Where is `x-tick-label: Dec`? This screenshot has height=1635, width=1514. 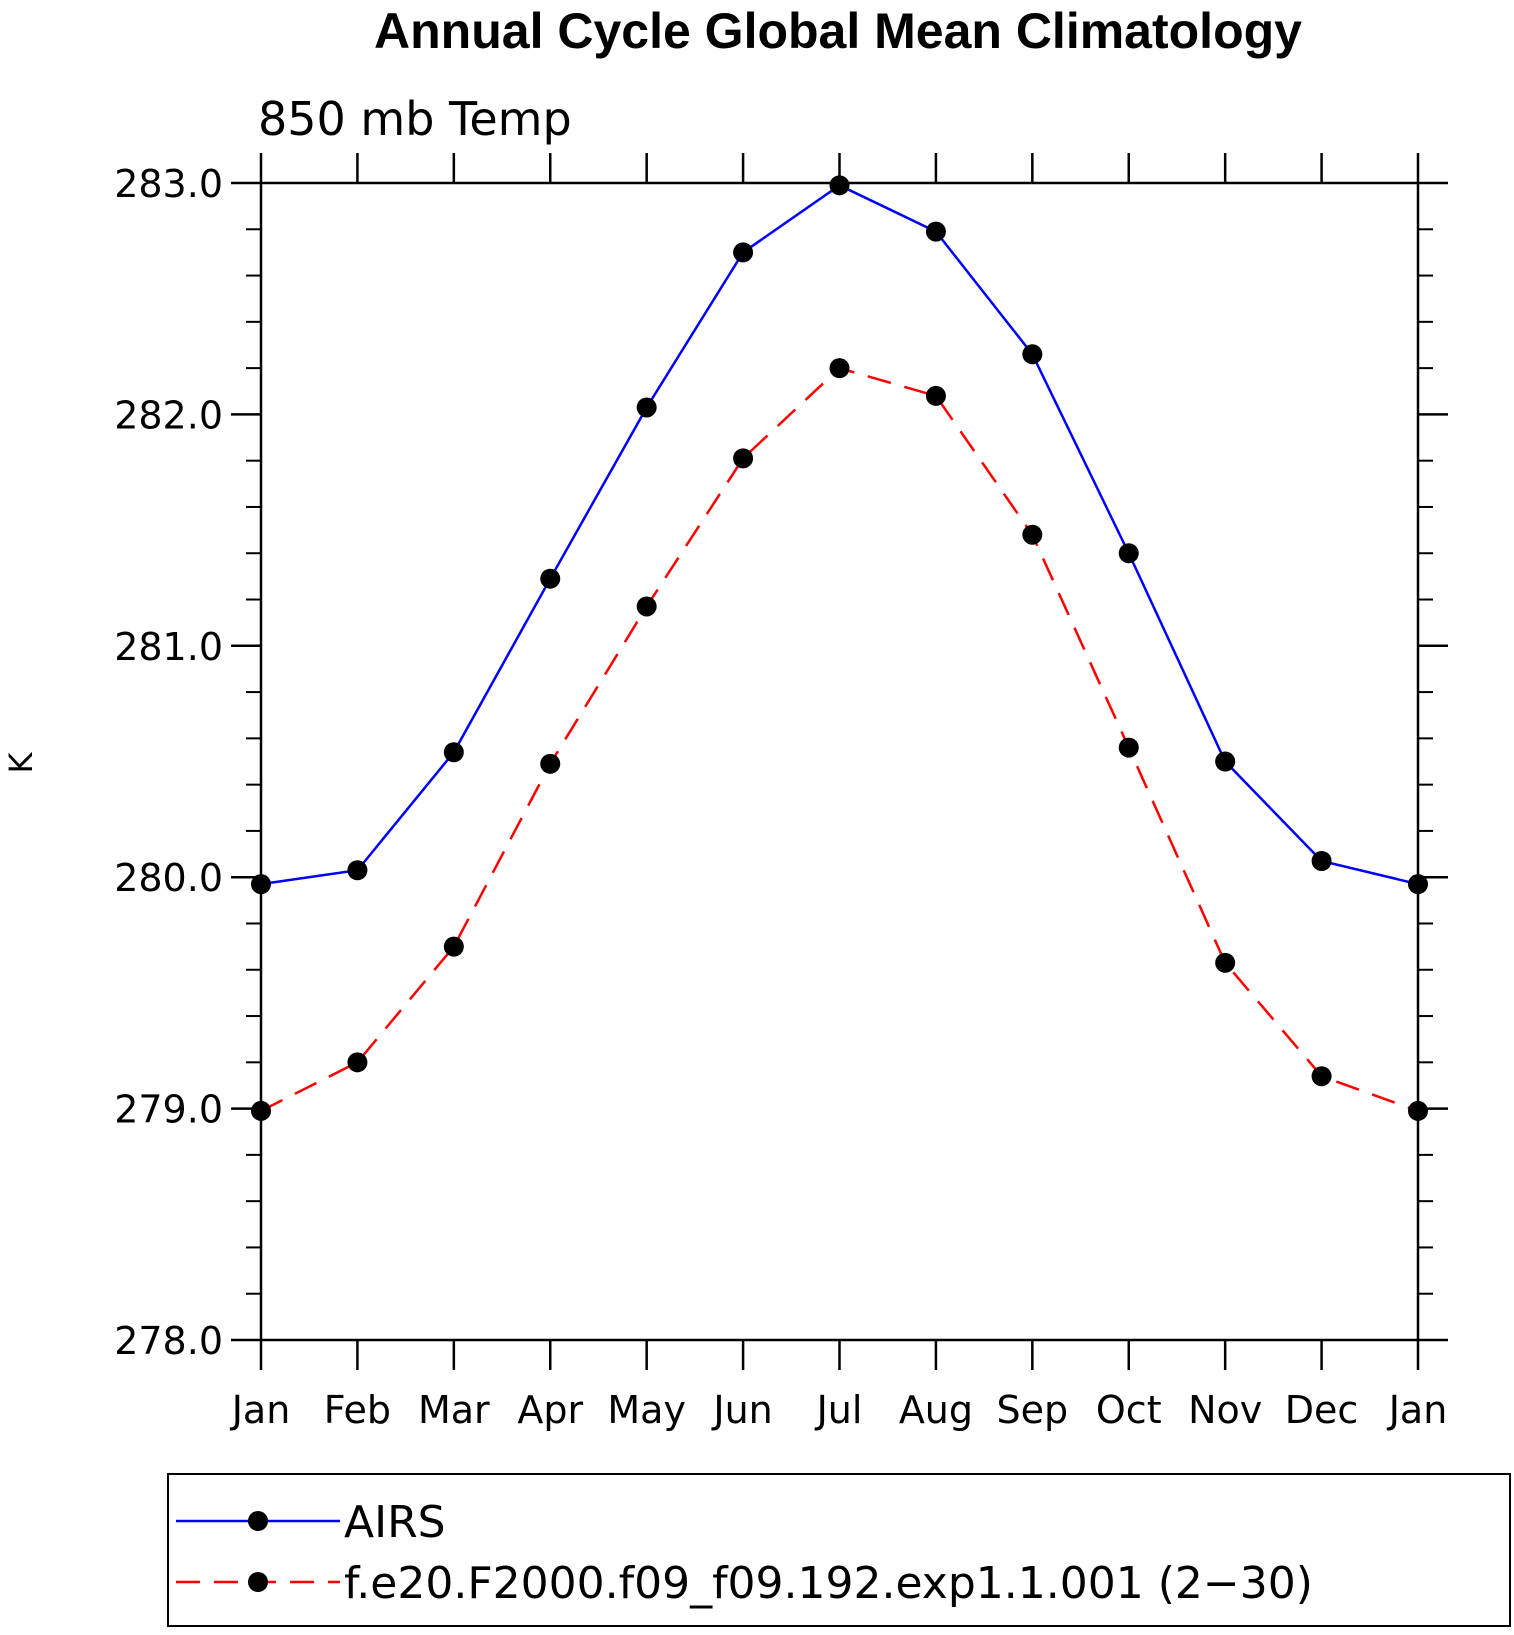
x-tick-label: Dec is located at coordinates (1322, 1410).